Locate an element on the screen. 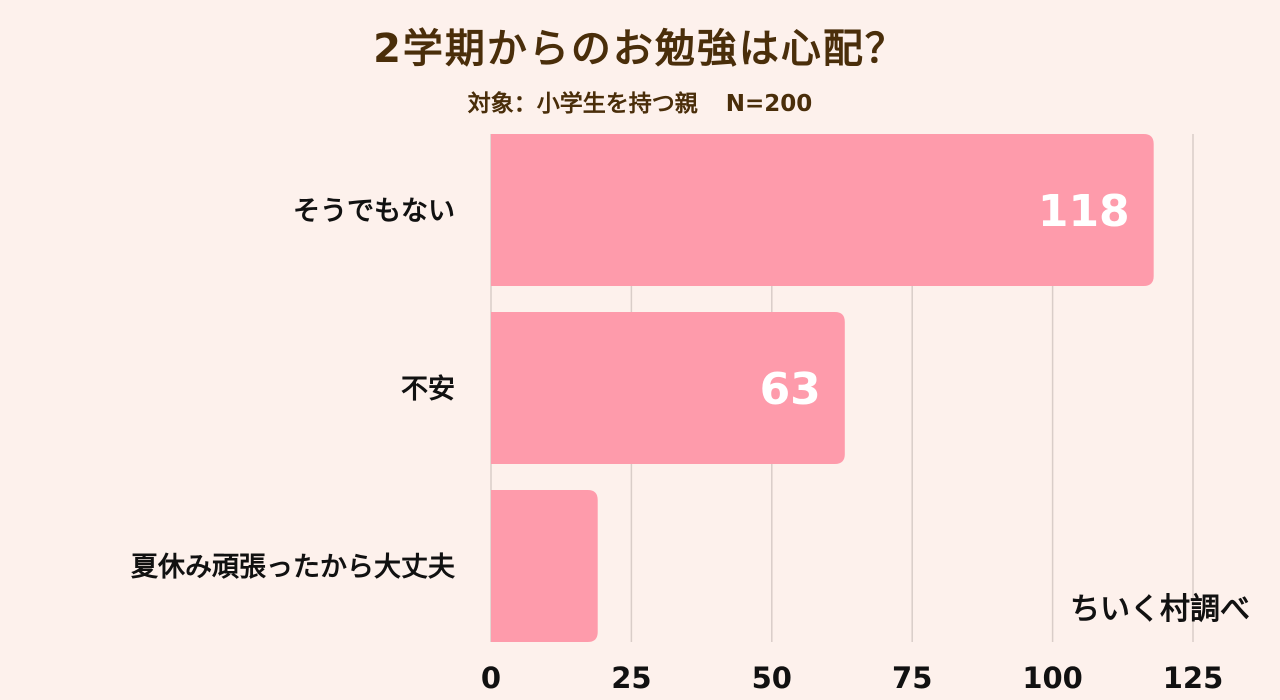  x-tick-label-2: 50 is located at coordinates (772, 678).